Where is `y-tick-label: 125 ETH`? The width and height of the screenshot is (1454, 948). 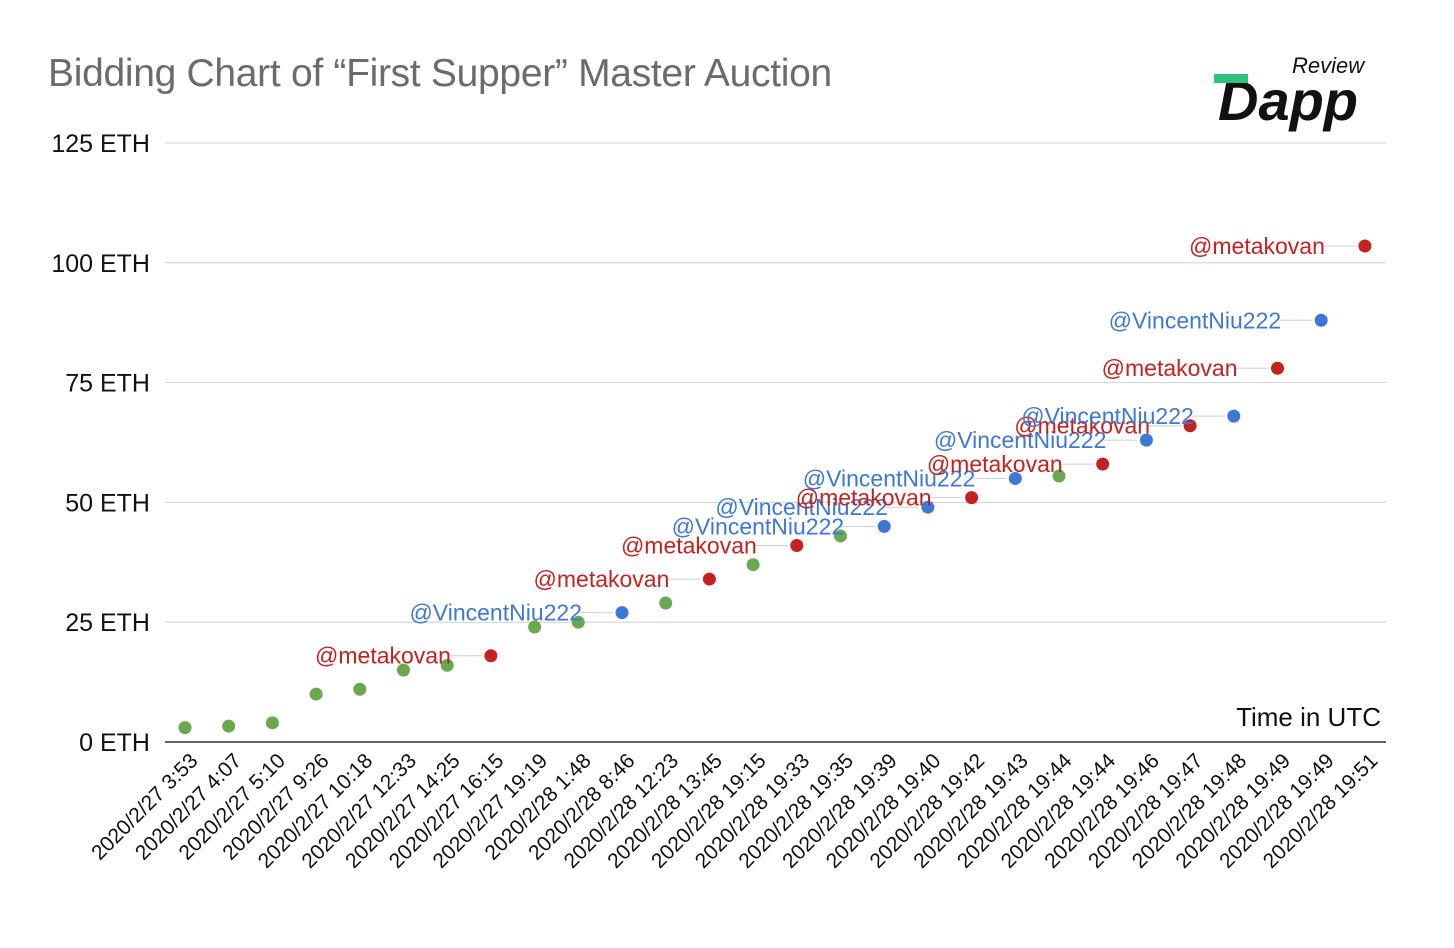 y-tick-label: 125 ETH is located at coordinates (100, 144).